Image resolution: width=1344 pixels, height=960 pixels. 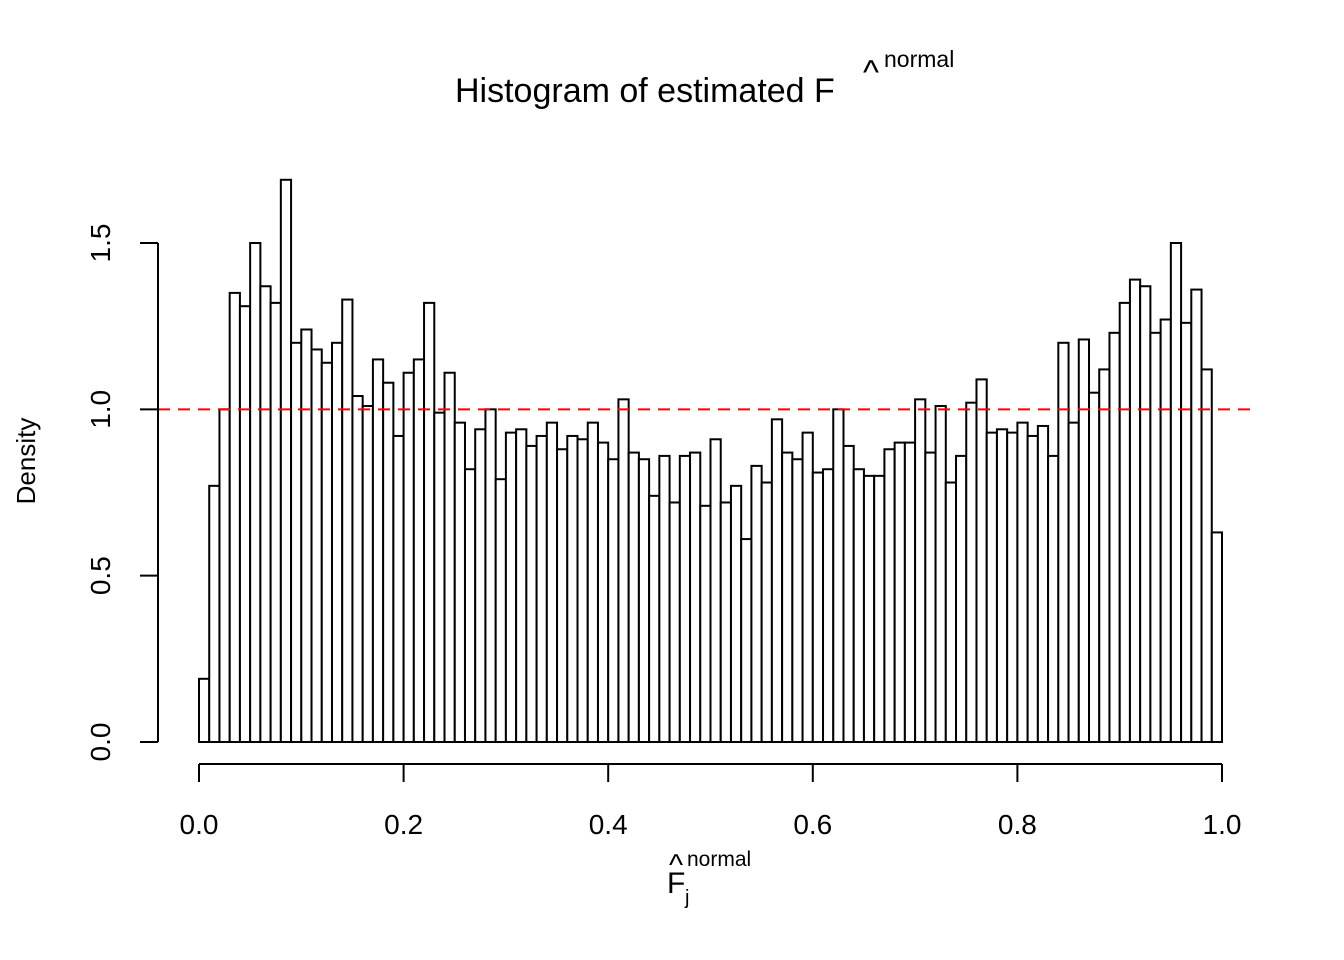 I want to click on y-tick-label: 0.0, so click(x=100, y=742).